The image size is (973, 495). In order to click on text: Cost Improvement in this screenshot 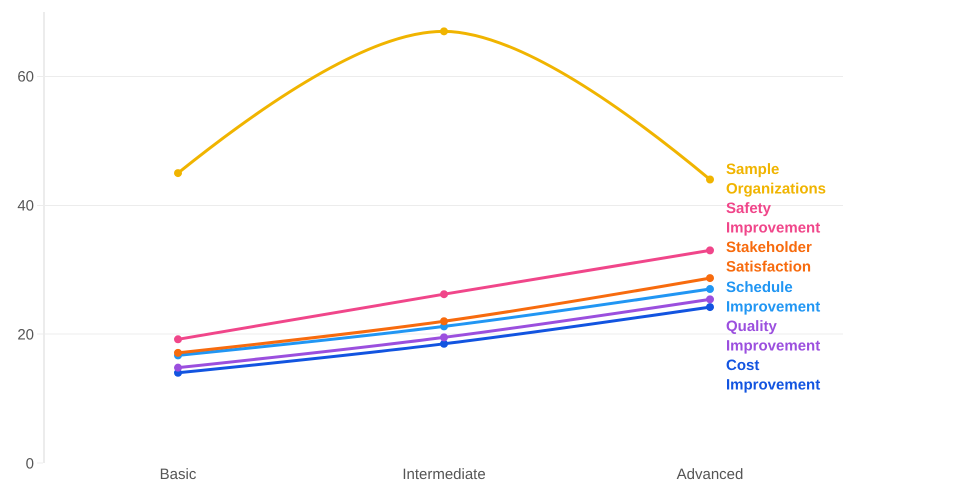, I will do `click(773, 375)`.